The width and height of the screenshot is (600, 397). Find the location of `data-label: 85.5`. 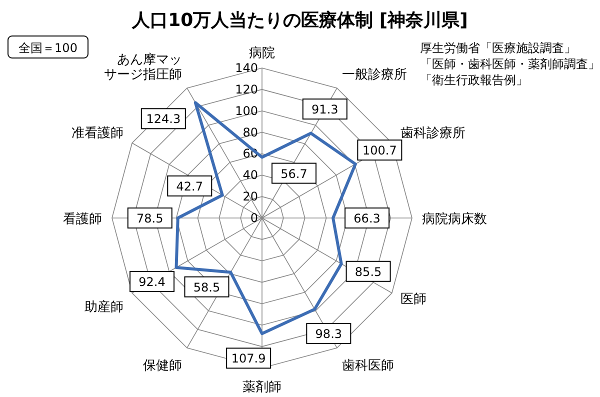

data-label: 85.5 is located at coordinates (368, 271).